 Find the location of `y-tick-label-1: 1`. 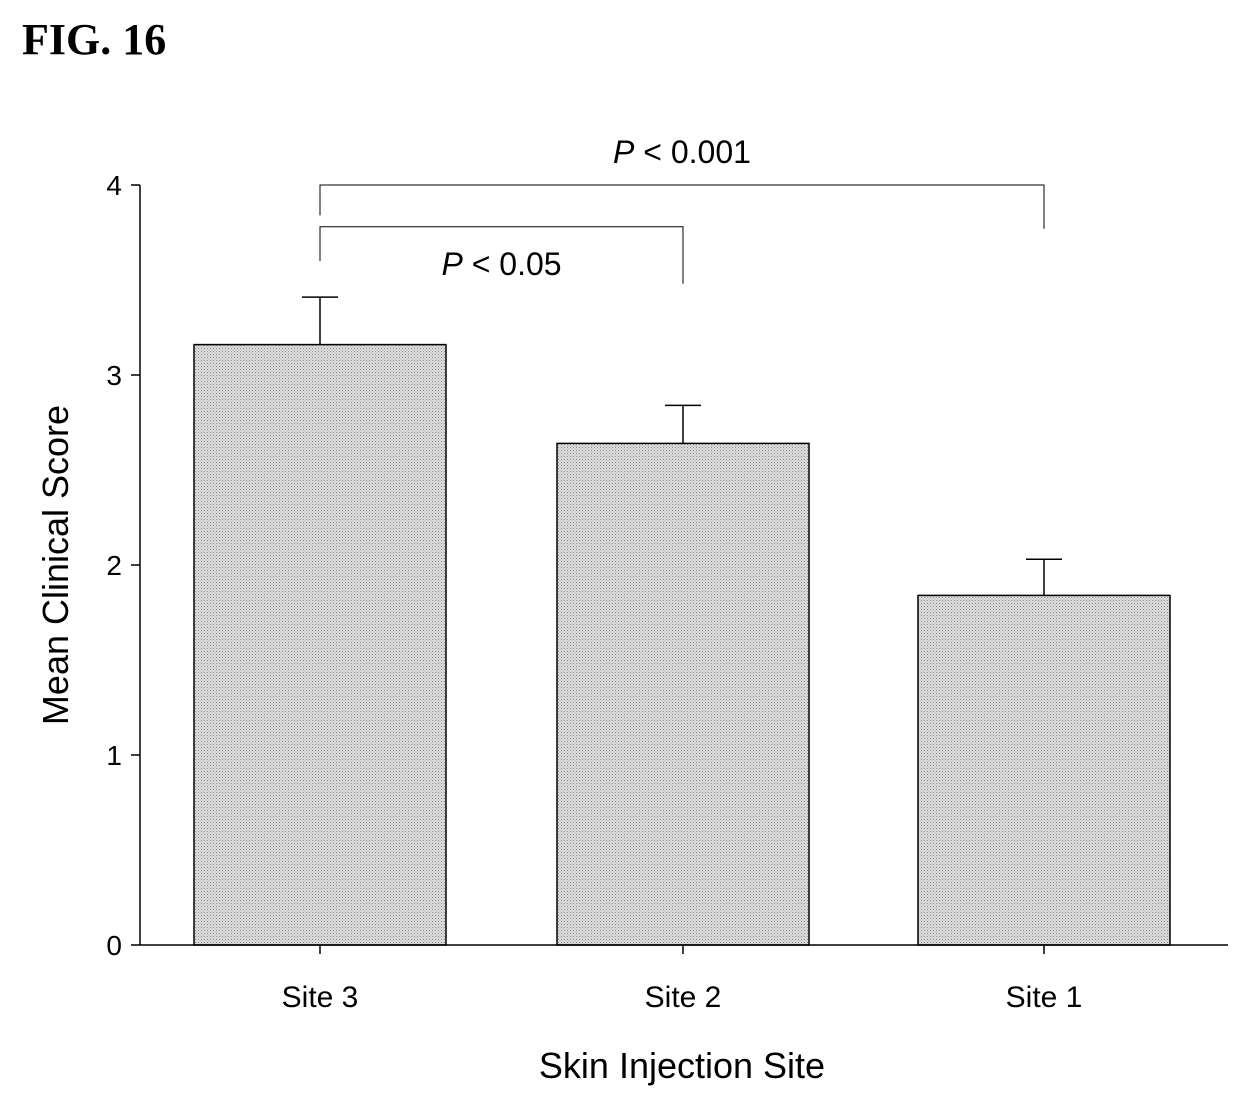

y-tick-label-1: 1 is located at coordinates (114, 755).